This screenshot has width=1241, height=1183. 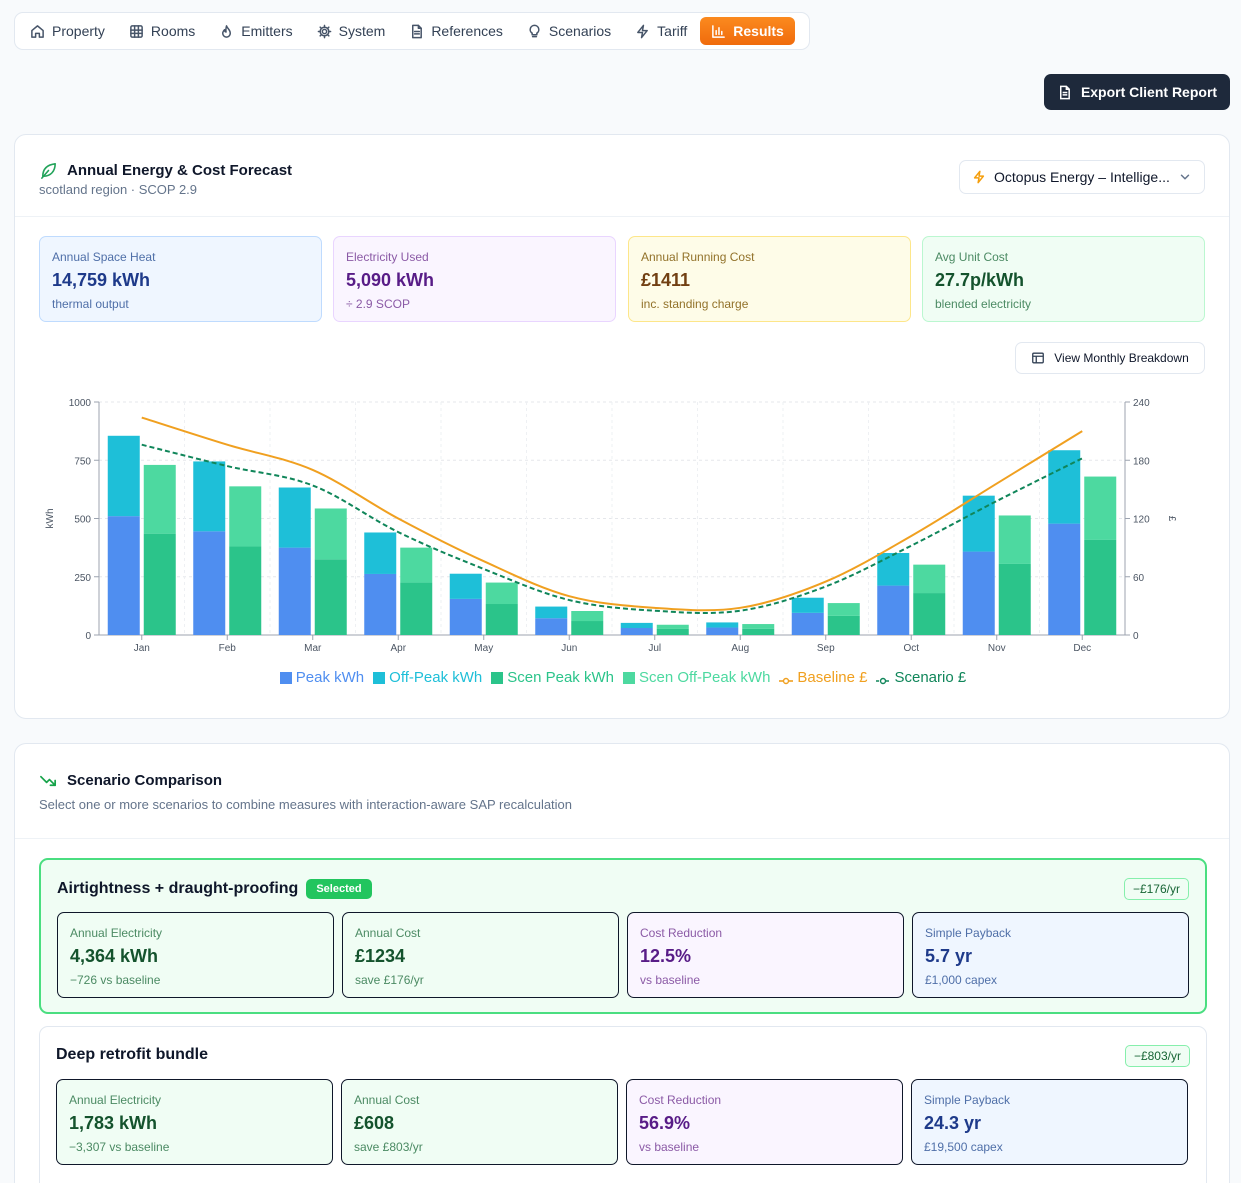 What do you see at coordinates (764, 1122) in the screenshot?
I see `metric-cost-reduction: Cost Reduction 56.9% vs baseline` at bounding box center [764, 1122].